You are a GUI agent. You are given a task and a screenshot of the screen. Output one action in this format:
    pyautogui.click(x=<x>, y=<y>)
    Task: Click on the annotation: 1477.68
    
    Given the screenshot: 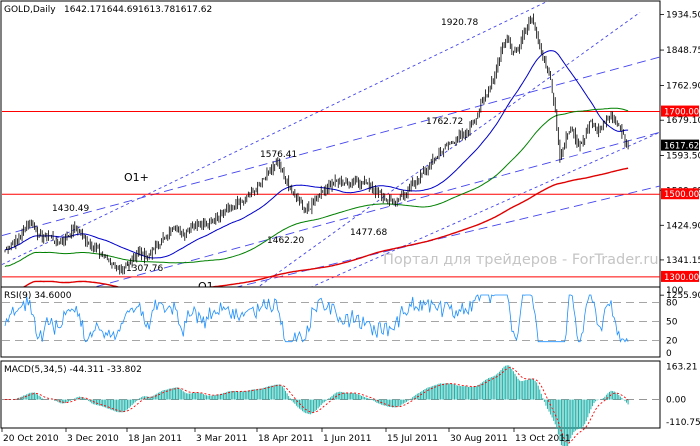 What is the action you would take?
    pyautogui.click(x=368, y=233)
    